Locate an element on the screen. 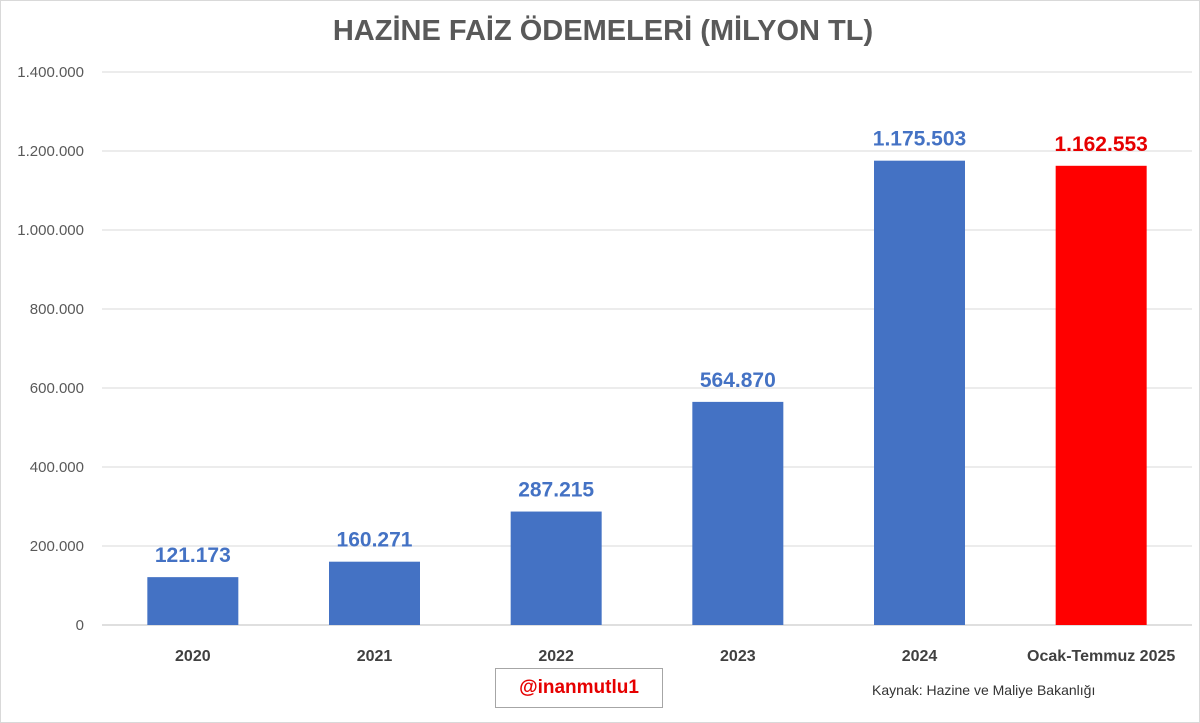  y-tick-label: 800.000 is located at coordinates (57, 309).